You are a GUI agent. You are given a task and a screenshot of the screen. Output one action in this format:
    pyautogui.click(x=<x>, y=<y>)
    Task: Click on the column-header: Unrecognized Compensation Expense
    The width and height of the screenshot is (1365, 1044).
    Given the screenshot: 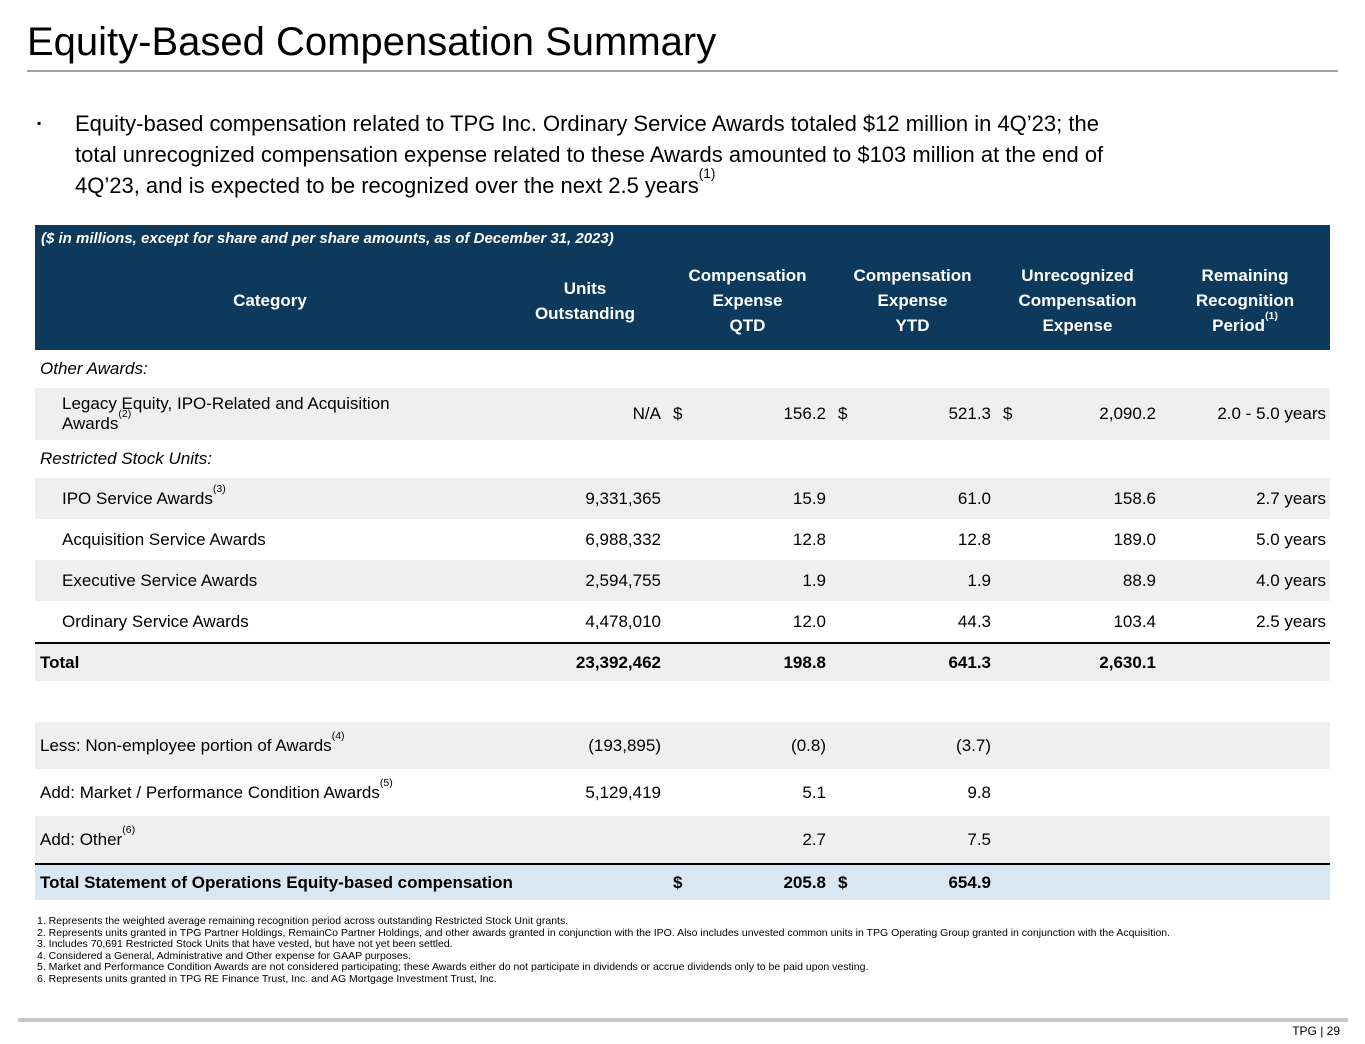 What is the action you would take?
    pyautogui.click(x=1077, y=300)
    